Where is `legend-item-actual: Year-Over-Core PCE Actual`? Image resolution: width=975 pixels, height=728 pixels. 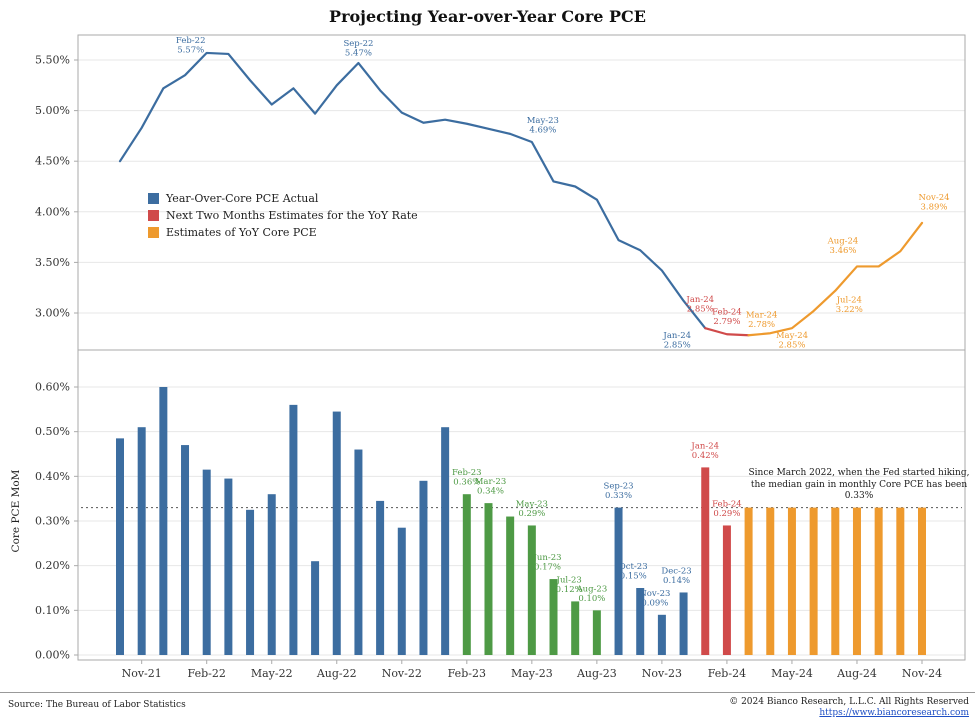 legend-item-actual: Year-Over-Core PCE Actual is located at coordinates (283, 198).